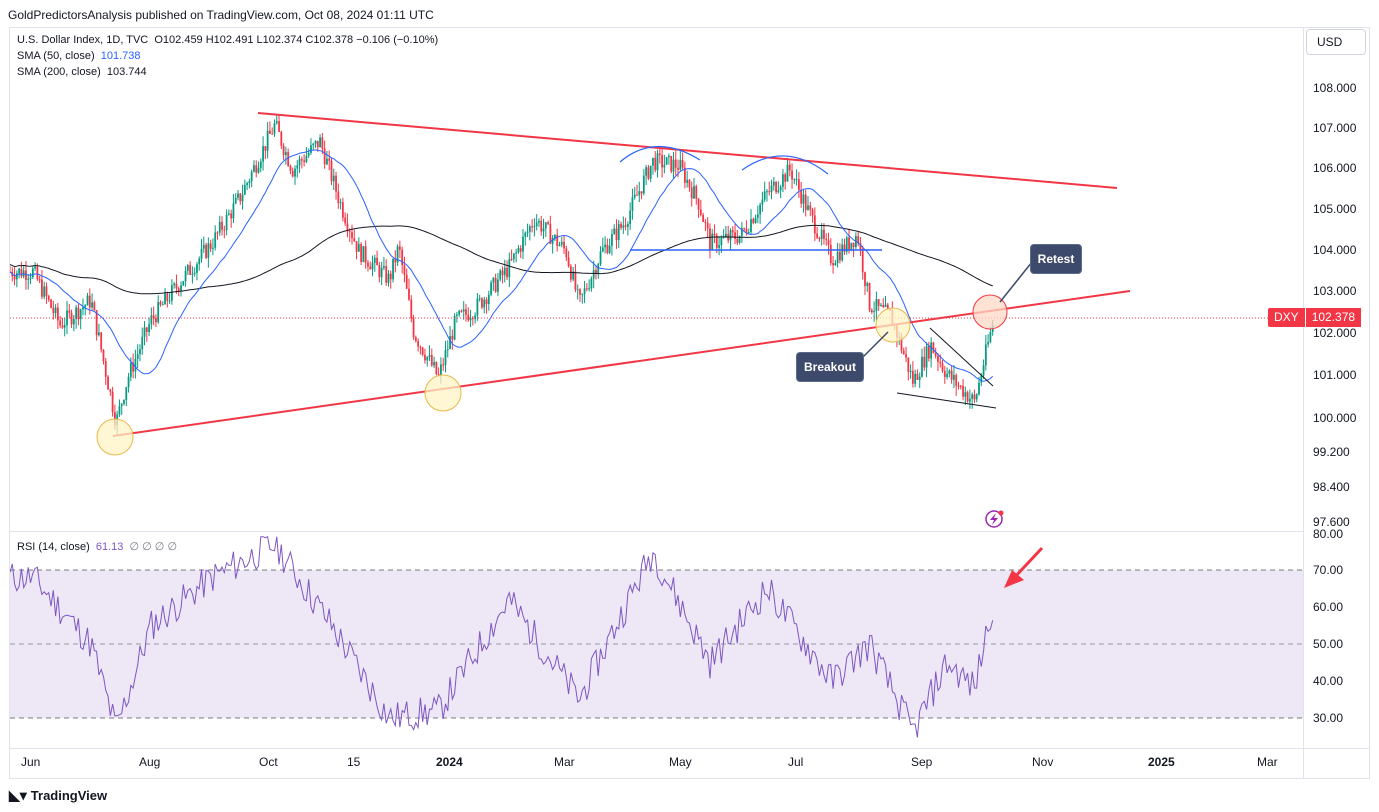  Describe the element at coordinates (830, 367) in the screenshot. I see `breakout-callout: Breakout` at that location.